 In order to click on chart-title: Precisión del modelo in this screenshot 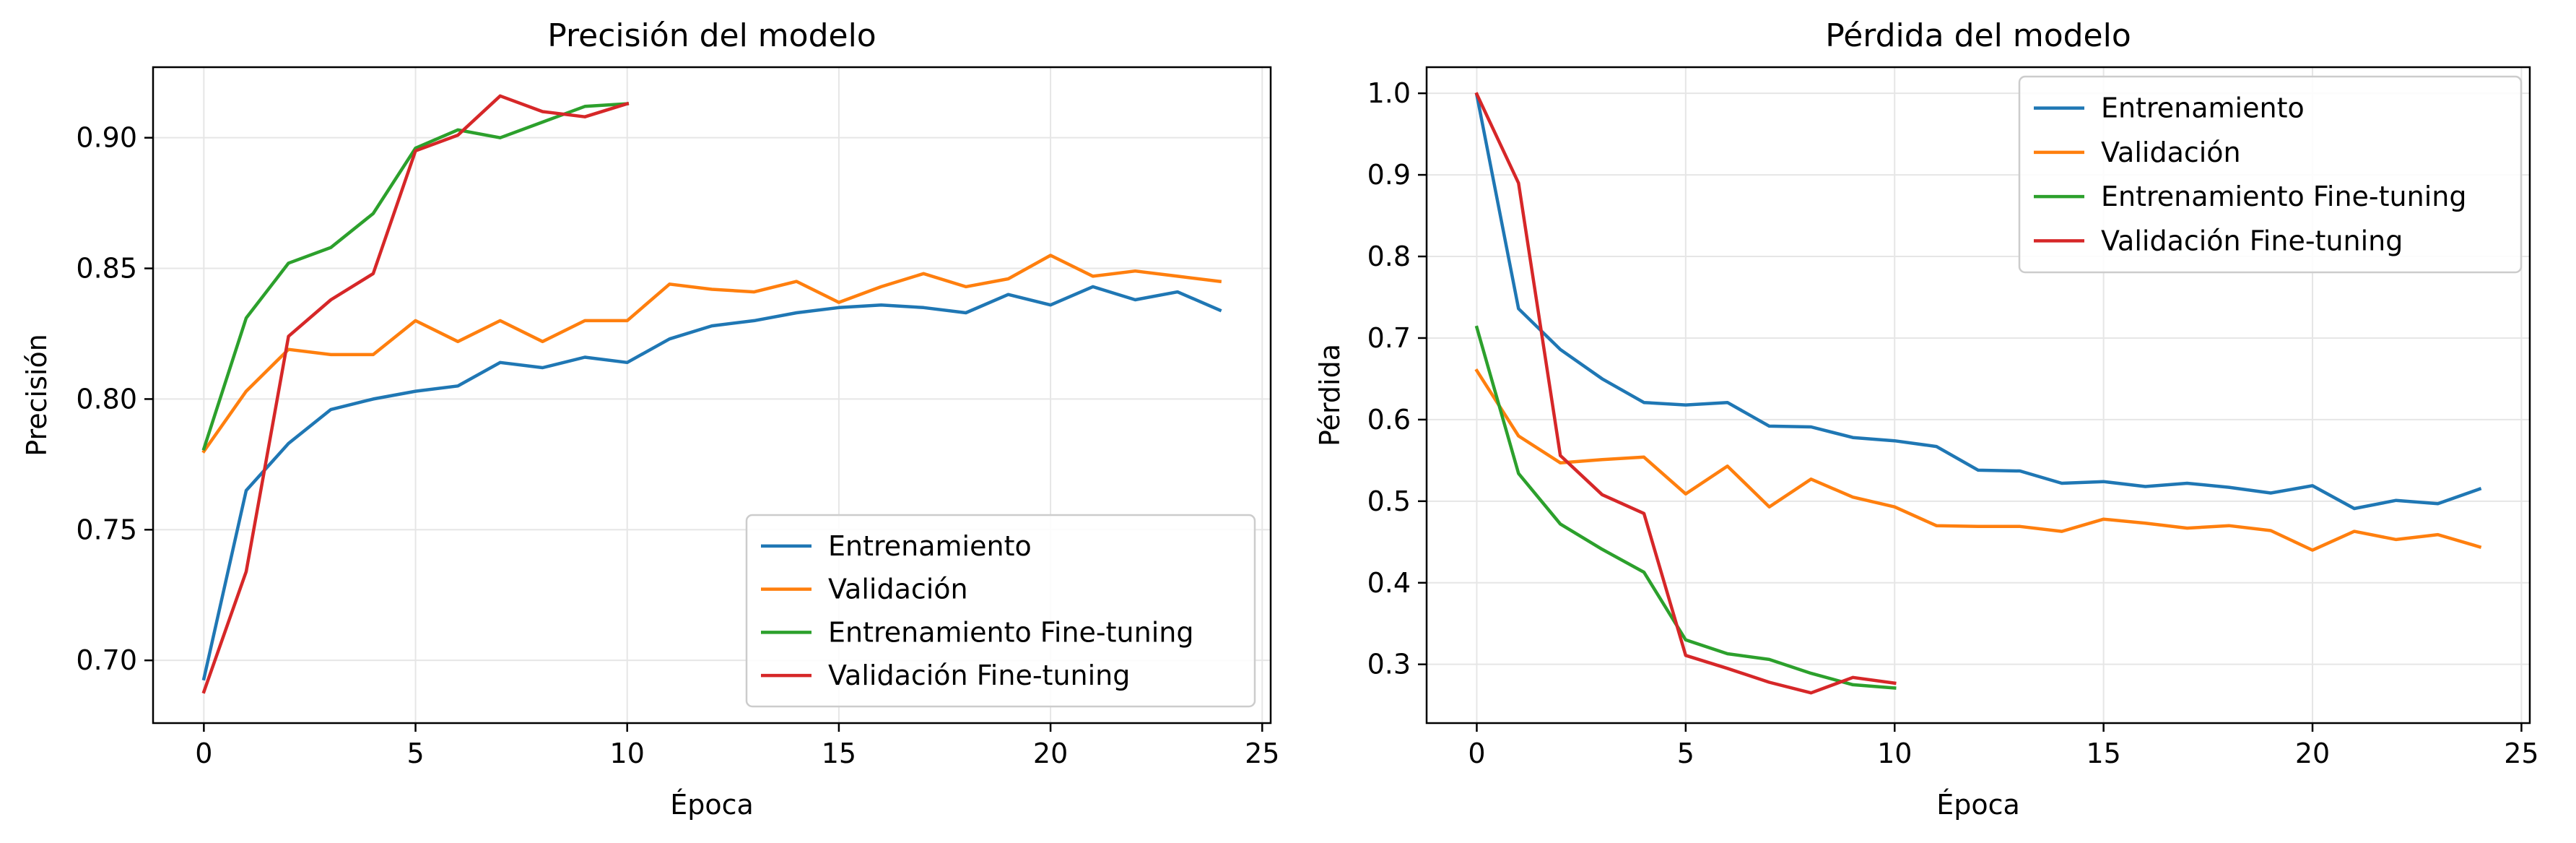, I will do `click(711, 35)`.